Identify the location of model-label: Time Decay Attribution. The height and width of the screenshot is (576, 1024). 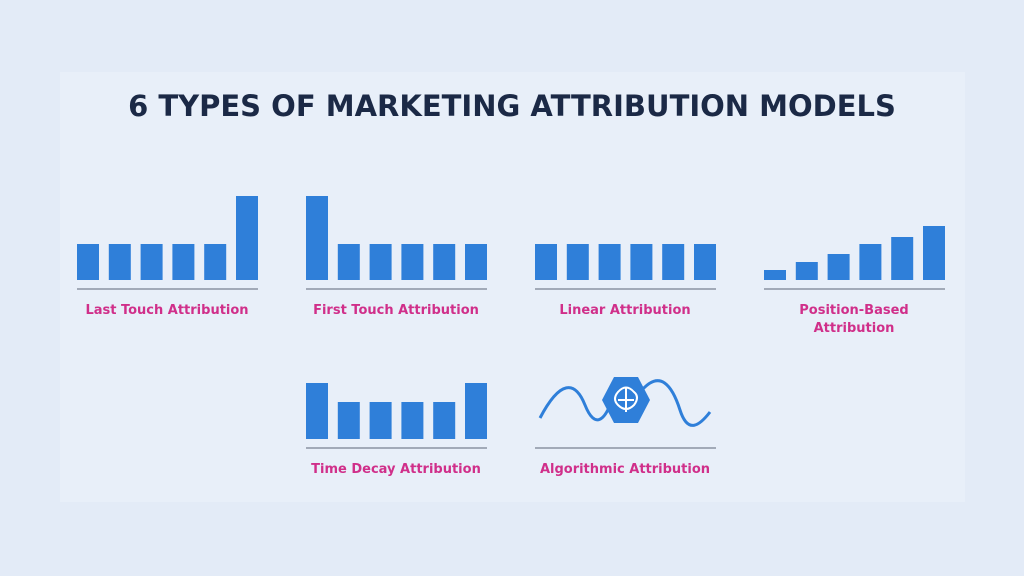
(396, 469).